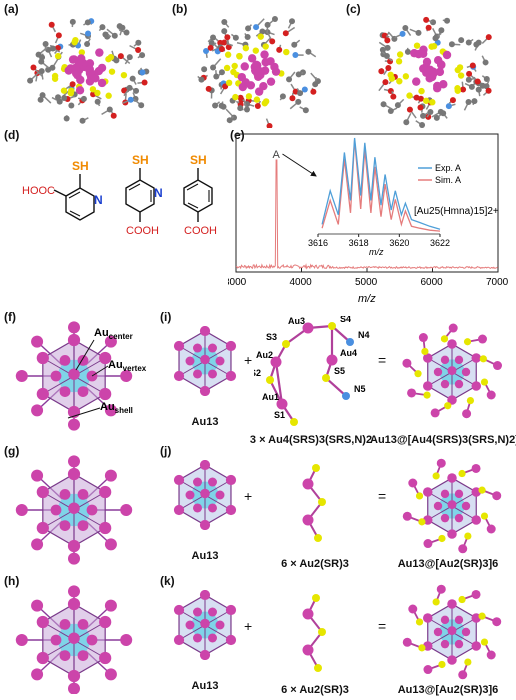 The height and width of the screenshot is (700, 516). I want to click on clusterB-atoms, so click(259, 71).